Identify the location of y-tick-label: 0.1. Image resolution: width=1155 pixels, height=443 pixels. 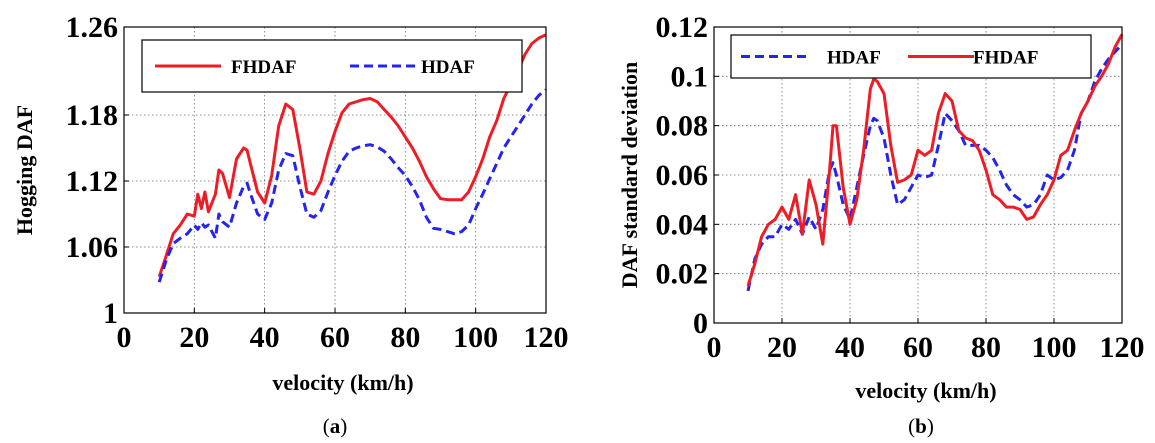
(690, 76).